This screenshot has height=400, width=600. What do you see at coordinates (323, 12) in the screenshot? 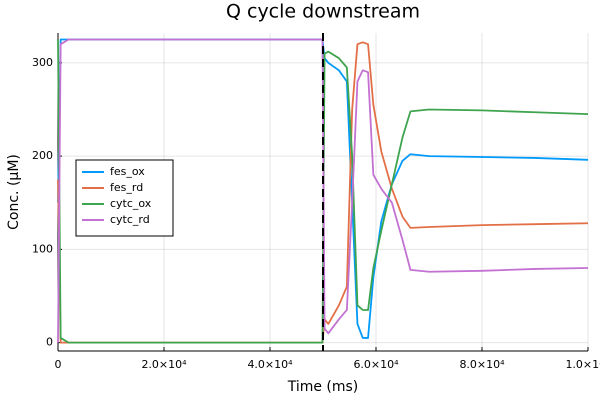
I see `chart-title: Q cycle downstream` at bounding box center [323, 12].